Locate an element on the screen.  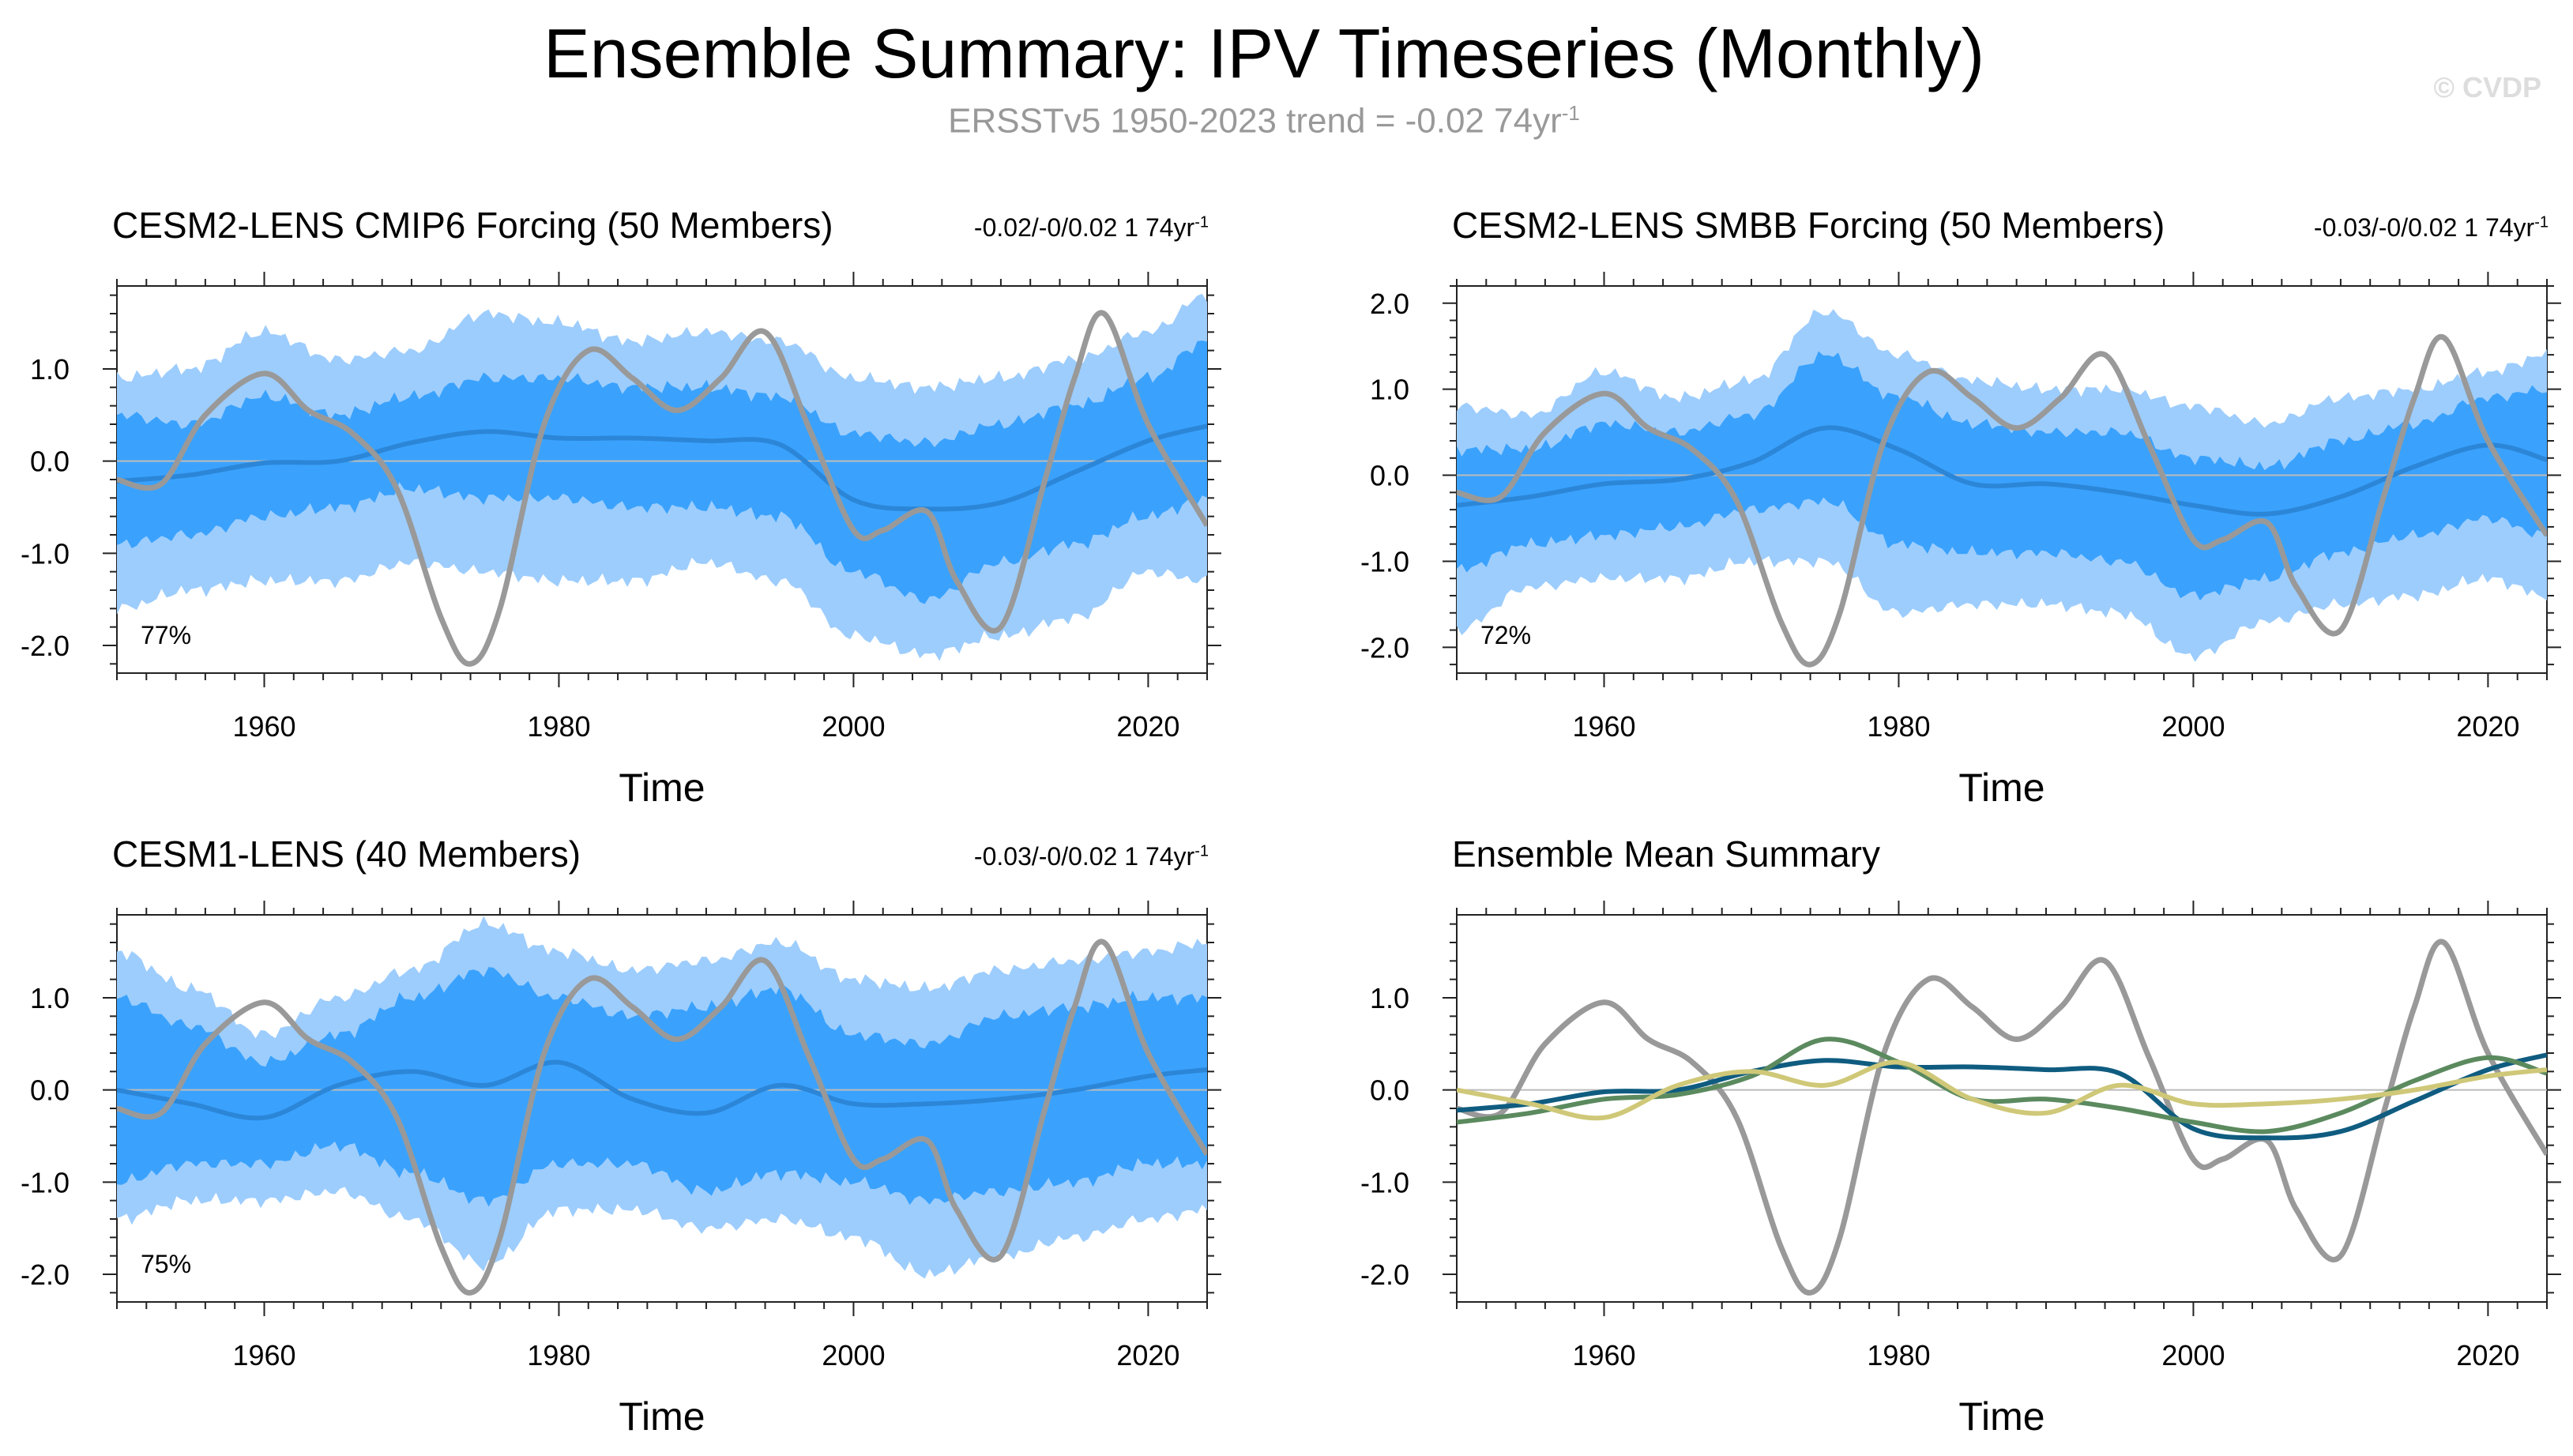
subtitle: ERSSTv5 1950-2023 trend = -0.02 74yr-1 is located at coordinates (1264, 121).